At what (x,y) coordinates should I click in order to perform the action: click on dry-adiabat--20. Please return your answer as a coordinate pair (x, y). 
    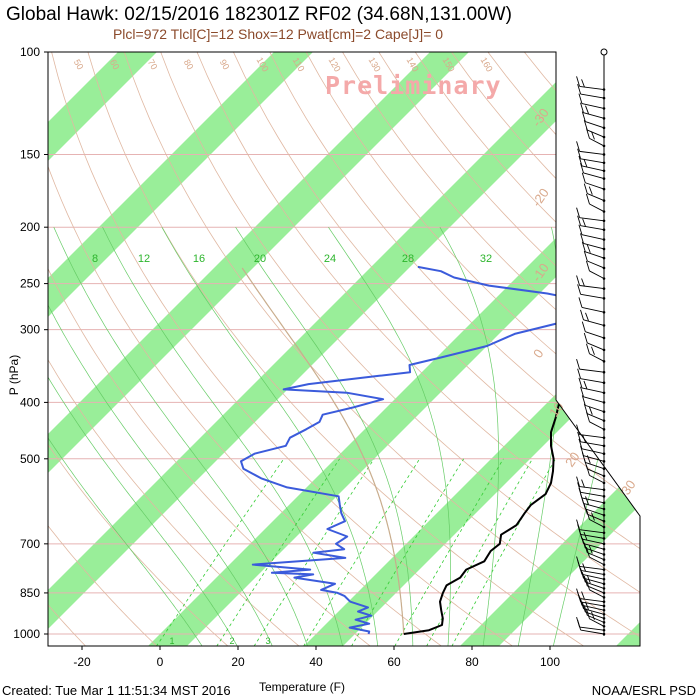
    Looking at the image, I should click on (103, 349).